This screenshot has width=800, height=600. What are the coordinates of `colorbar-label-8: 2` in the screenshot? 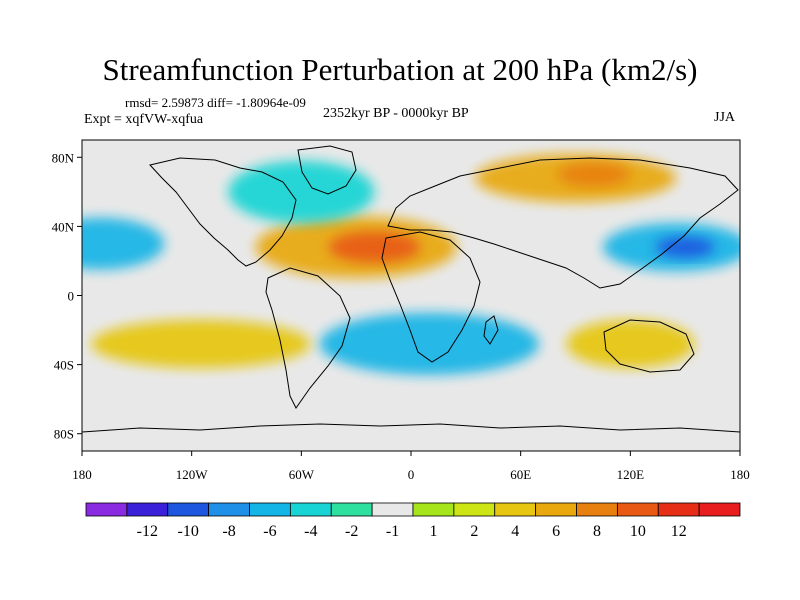 It's located at (474, 531).